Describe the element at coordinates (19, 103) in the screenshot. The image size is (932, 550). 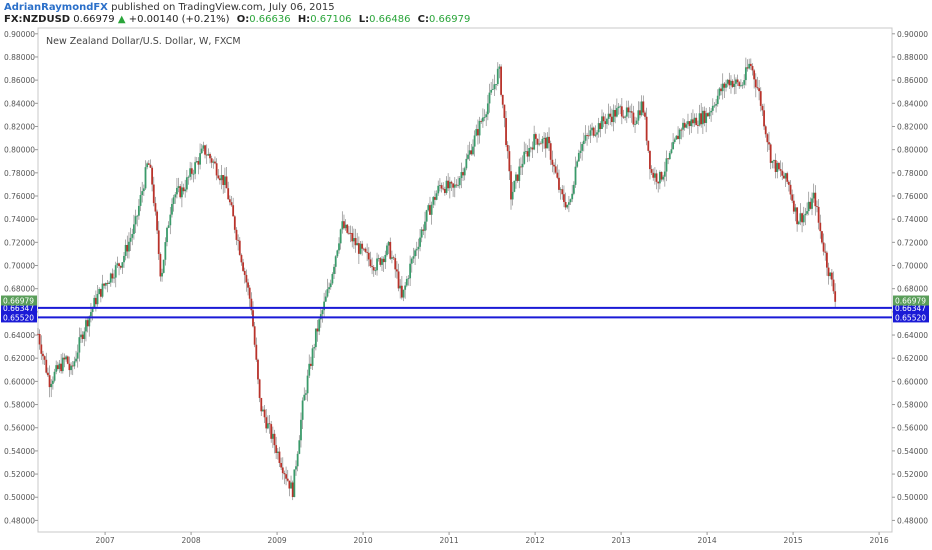
I see `y-tick-left-18: 0.84000` at that location.